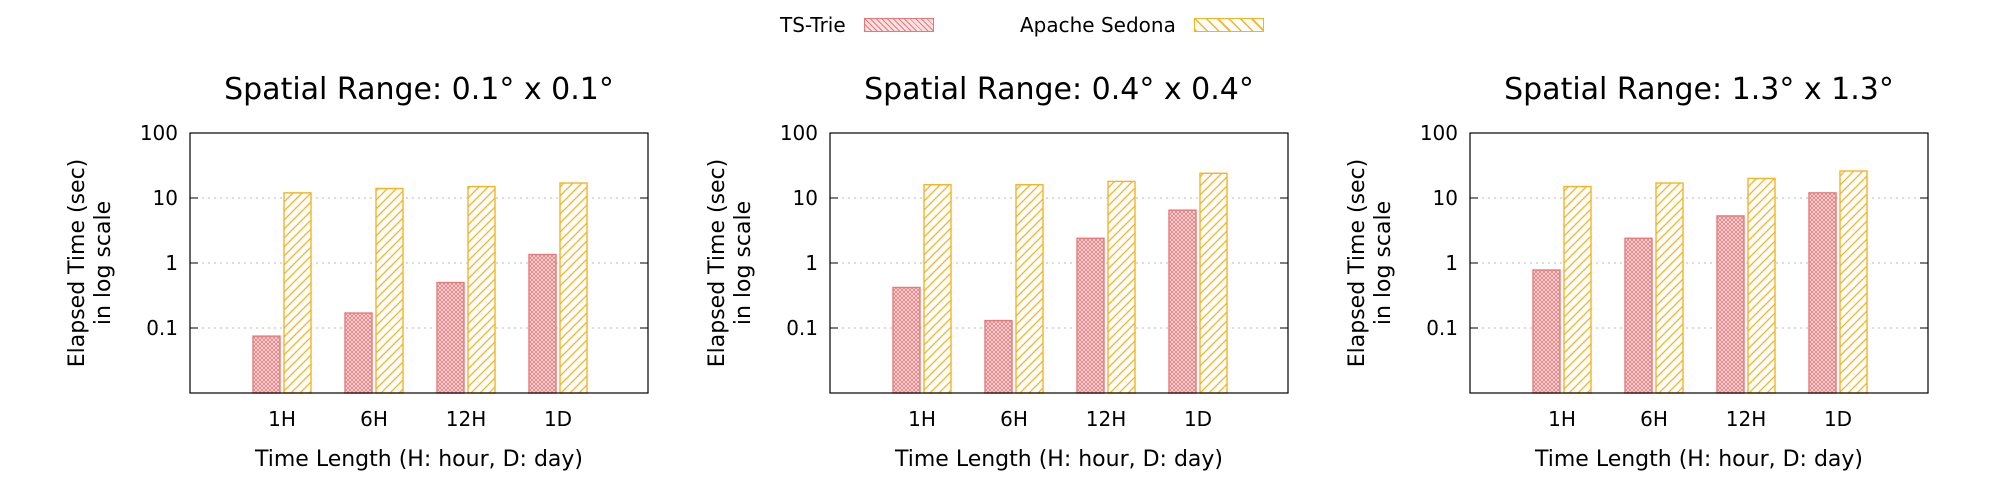  I want to click on chart-legend: TS-Trie Apache Sedona, so click(1000, 25).